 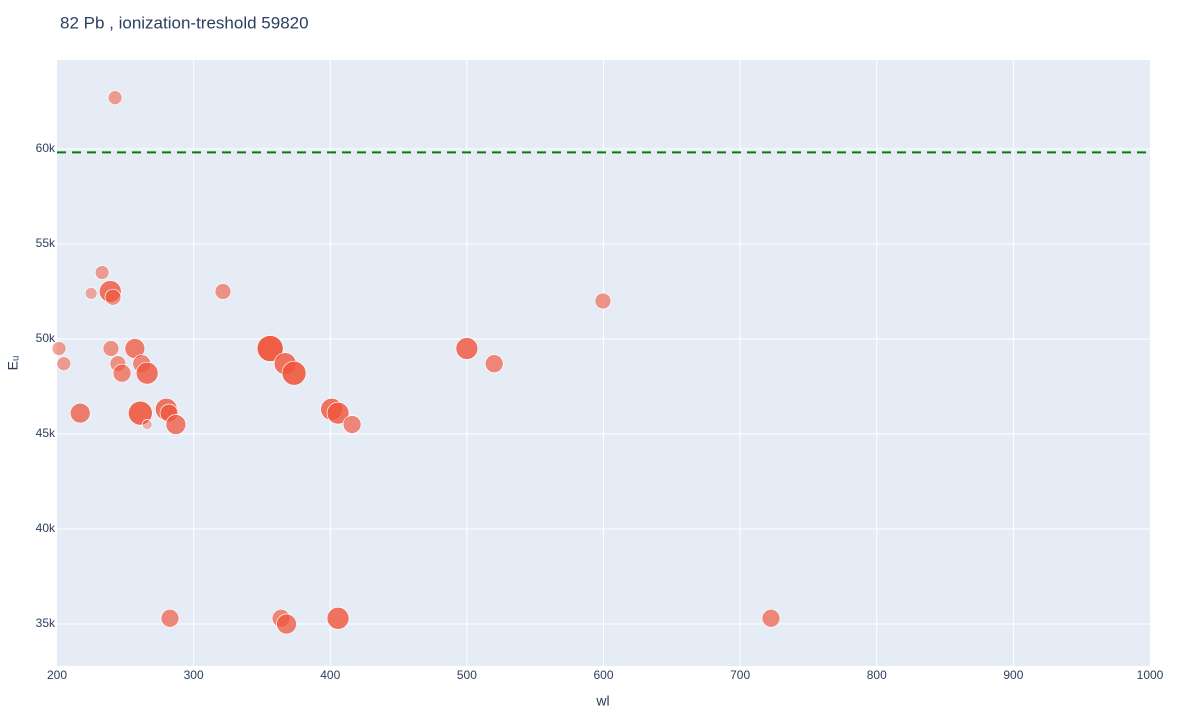 I want to click on x-tick-label: 800, so click(x=877, y=675).